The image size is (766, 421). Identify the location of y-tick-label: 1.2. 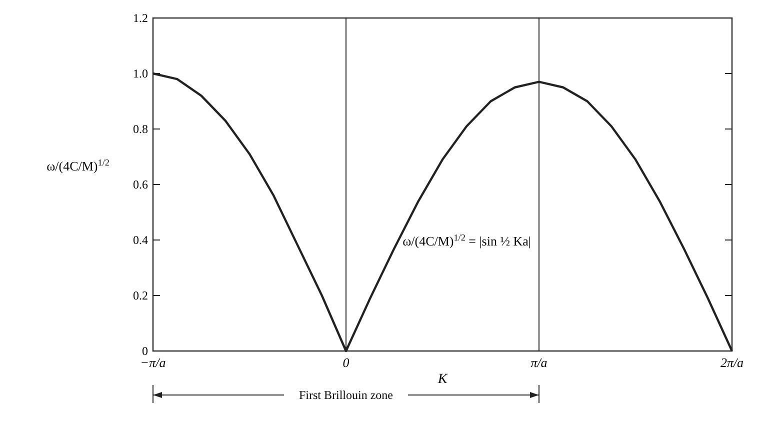
(140, 18).